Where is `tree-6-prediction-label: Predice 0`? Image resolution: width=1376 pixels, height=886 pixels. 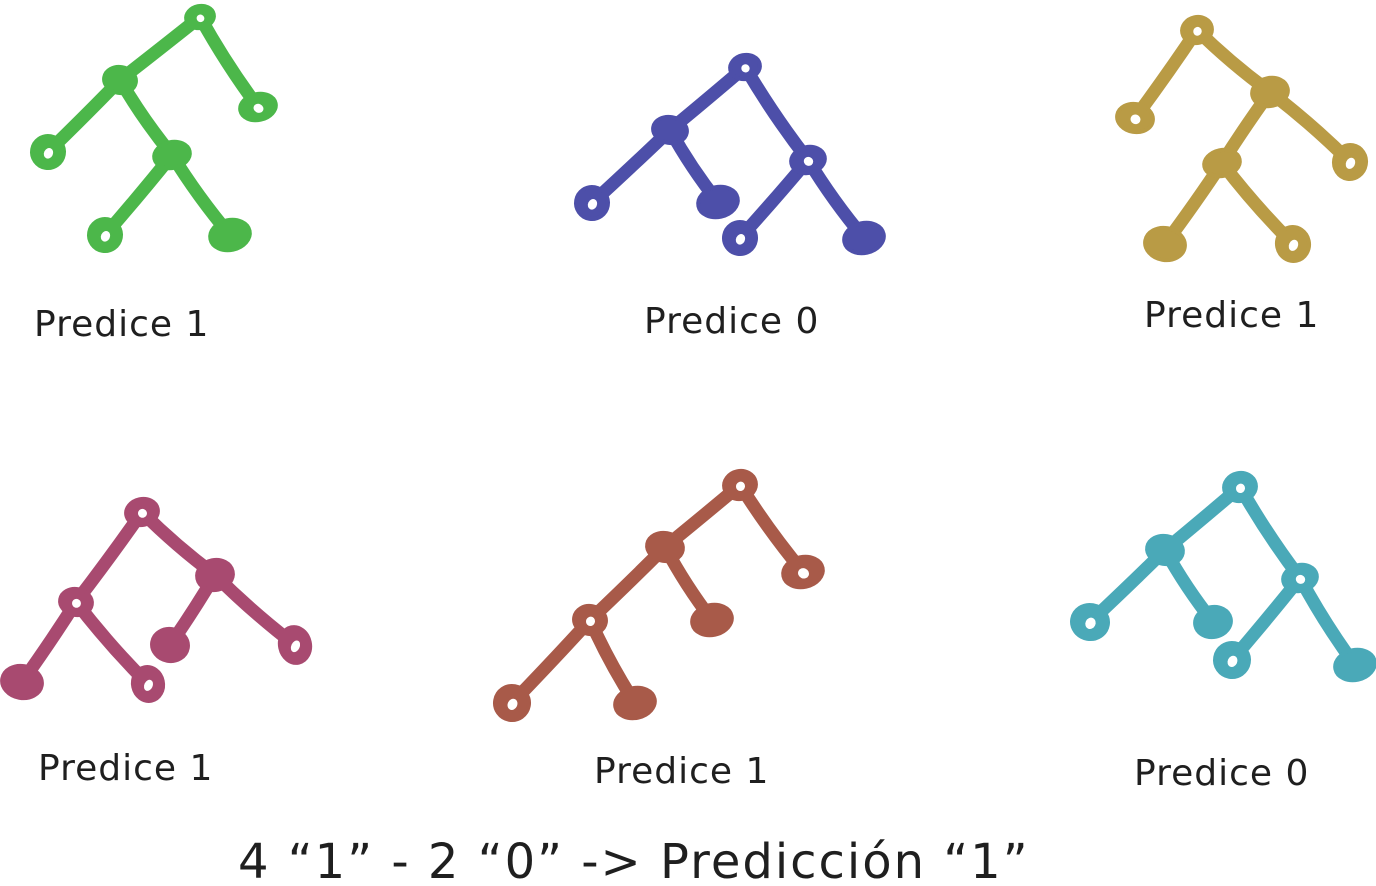
tree-6-prediction-label: Predice 0 is located at coordinates (1221, 773).